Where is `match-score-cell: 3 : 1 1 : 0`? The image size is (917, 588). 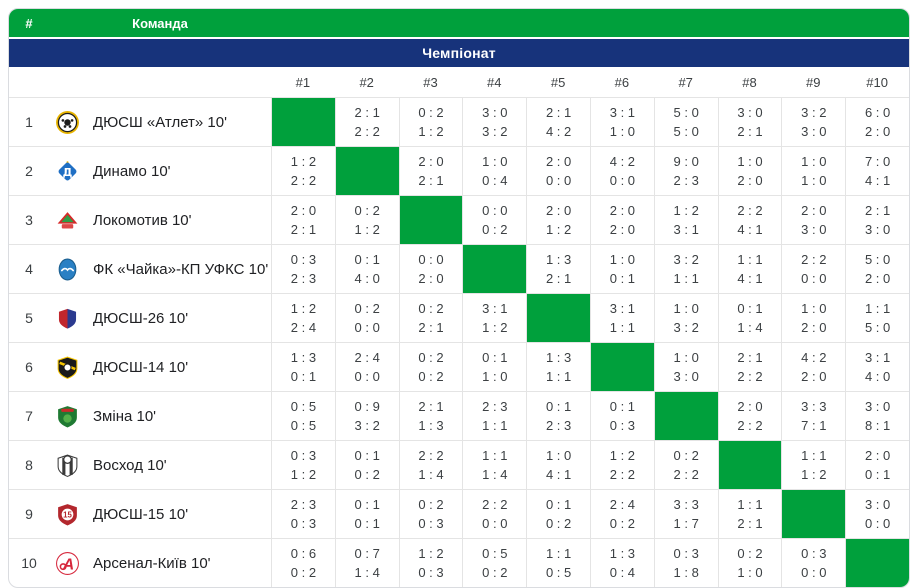 match-score-cell: 3 : 1 1 : 0 is located at coordinates (621, 122).